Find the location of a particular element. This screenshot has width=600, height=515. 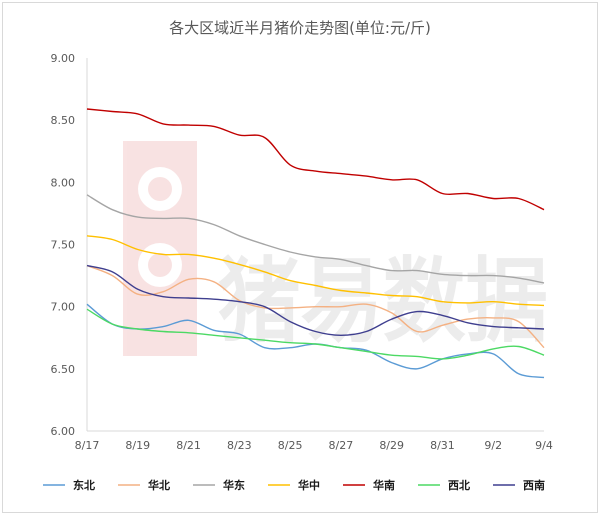

x-tick-label: 9/2 is located at coordinates (493, 445).